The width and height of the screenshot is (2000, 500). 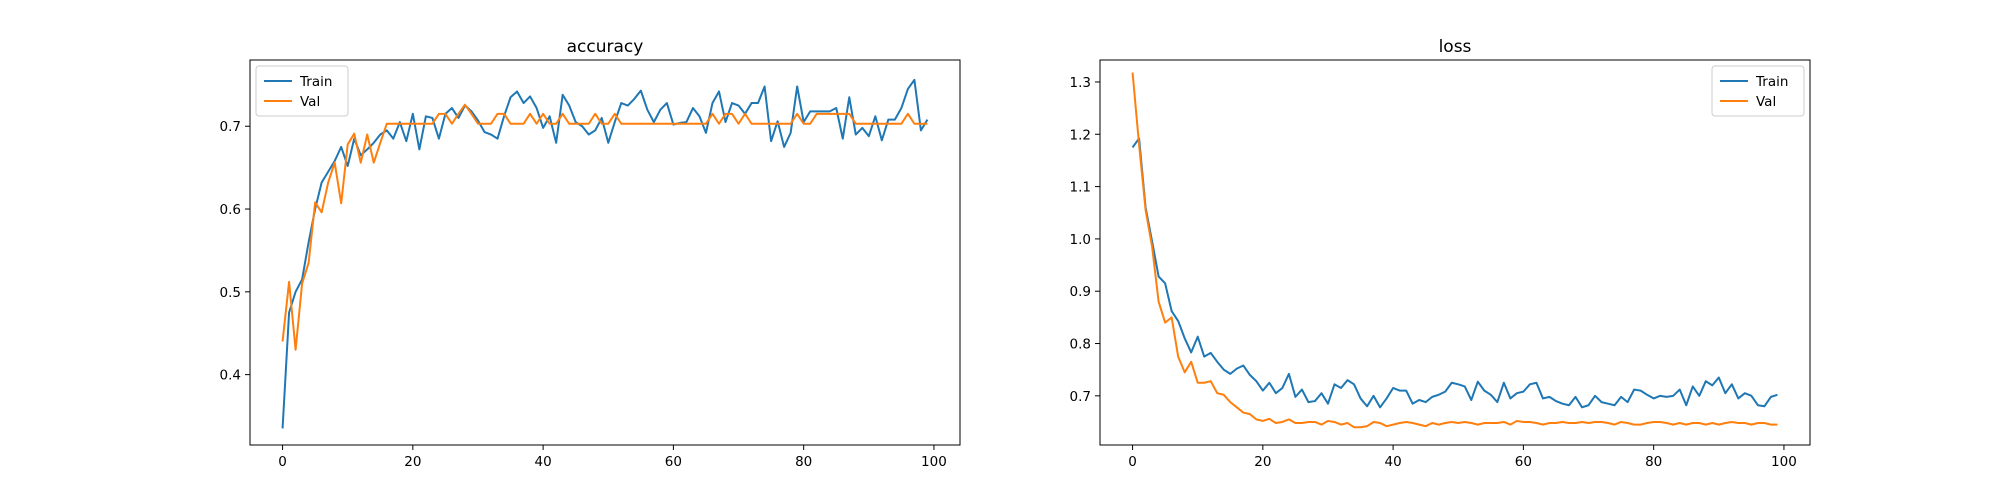 What do you see at coordinates (1080, 135) in the screenshot?
I see `y-tick-label: 1.2` at bounding box center [1080, 135].